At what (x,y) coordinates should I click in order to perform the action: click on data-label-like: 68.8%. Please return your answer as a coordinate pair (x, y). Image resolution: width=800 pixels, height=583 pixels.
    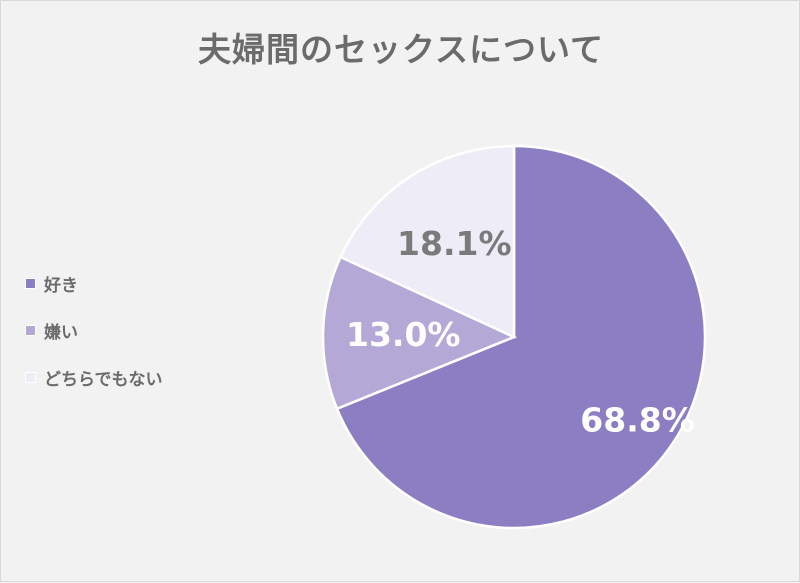
    Looking at the image, I should click on (637, 420).